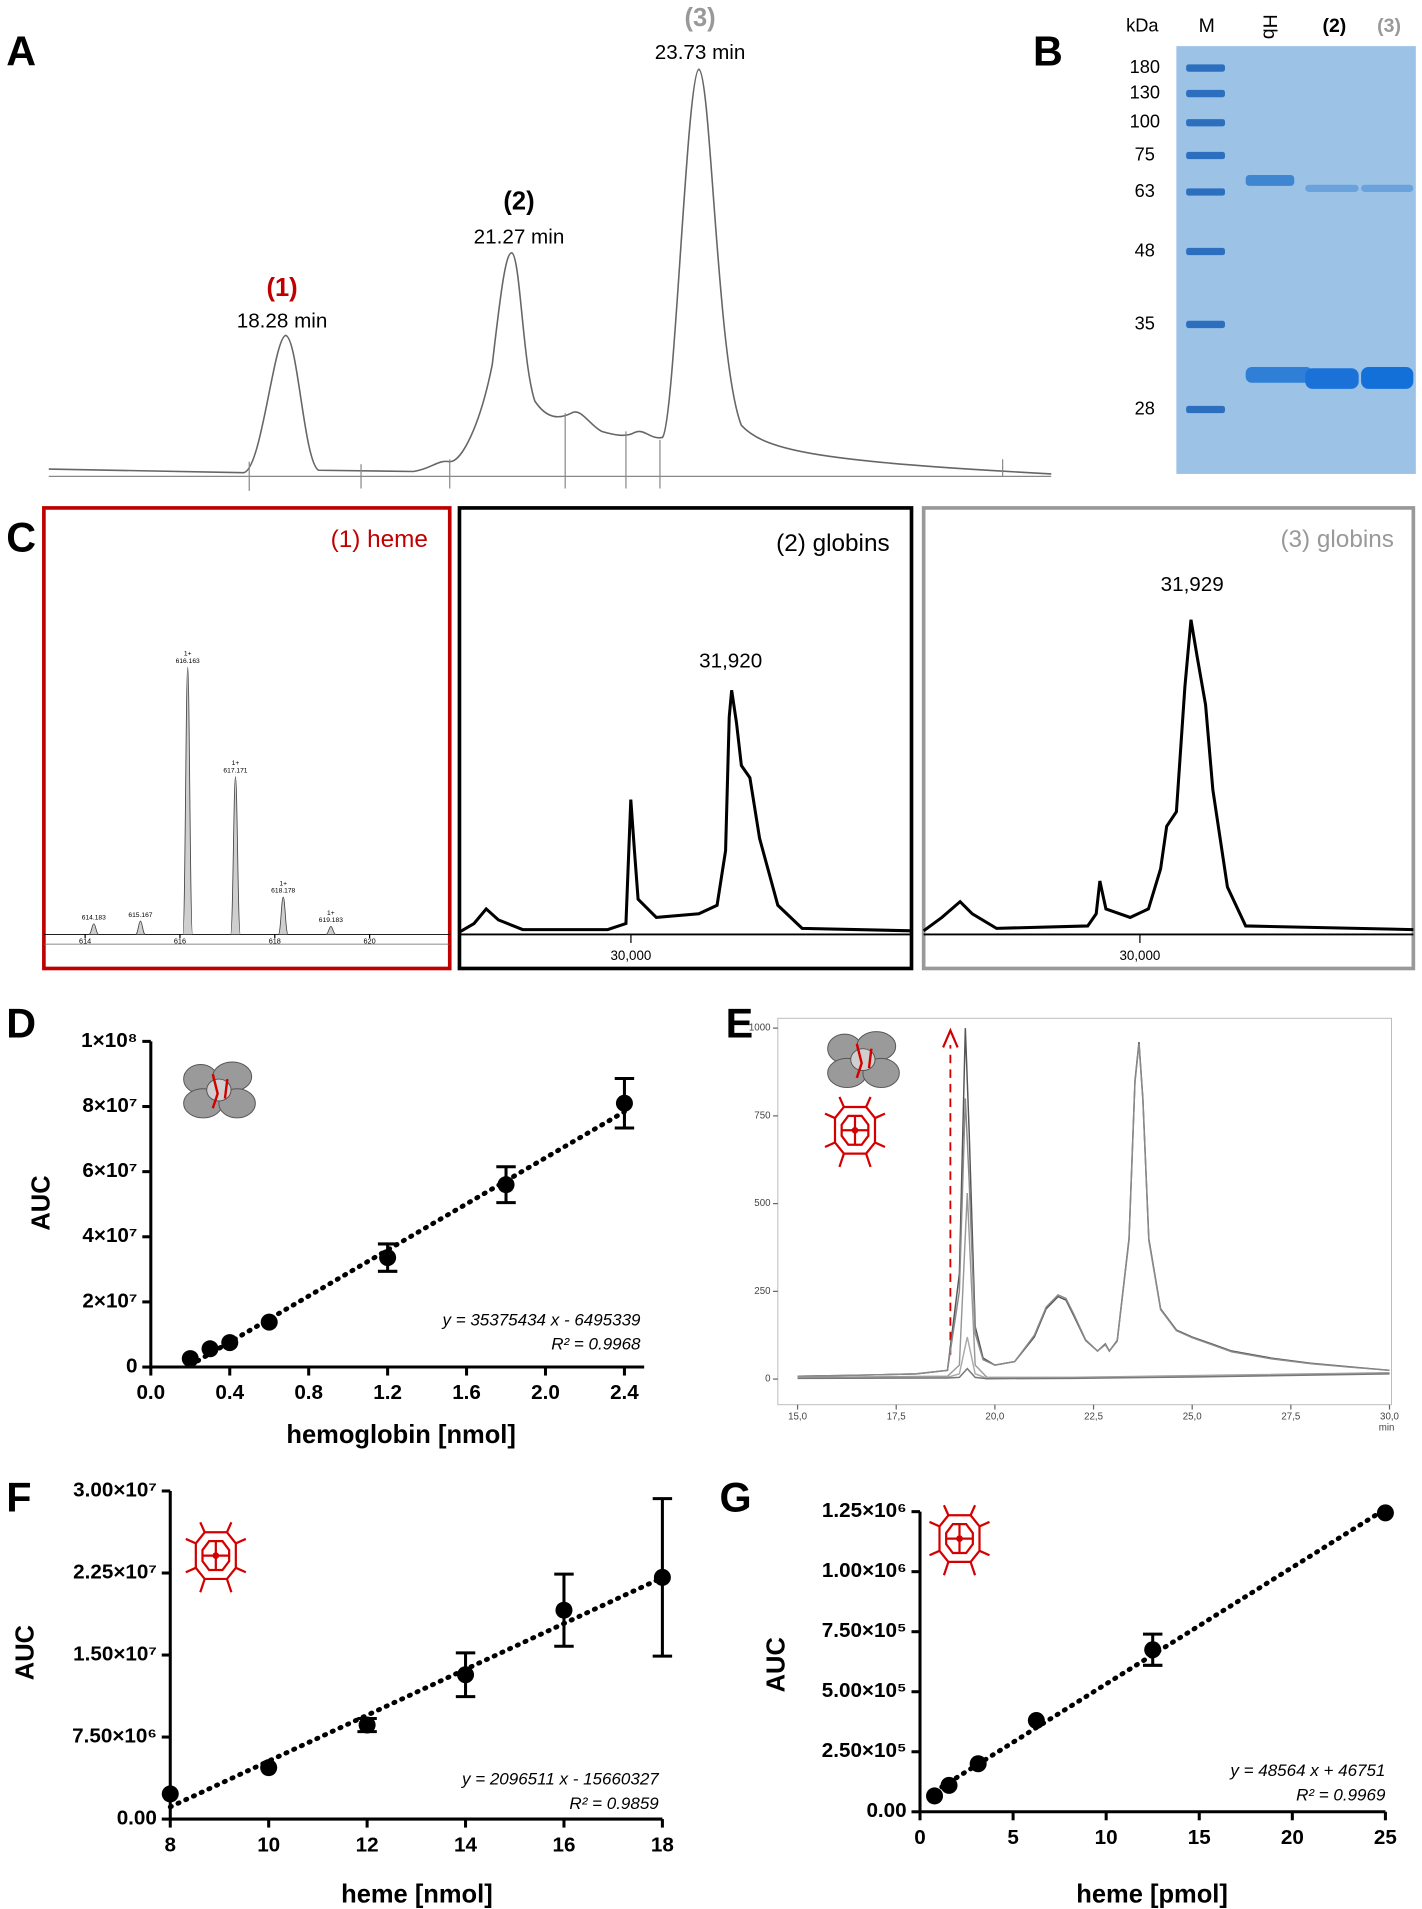 The height and width of the screenshot is (1909, 1422). Describe the element at coordinates (1270, 26) in the screenshot. I see `lane-label: Hb` at that location.